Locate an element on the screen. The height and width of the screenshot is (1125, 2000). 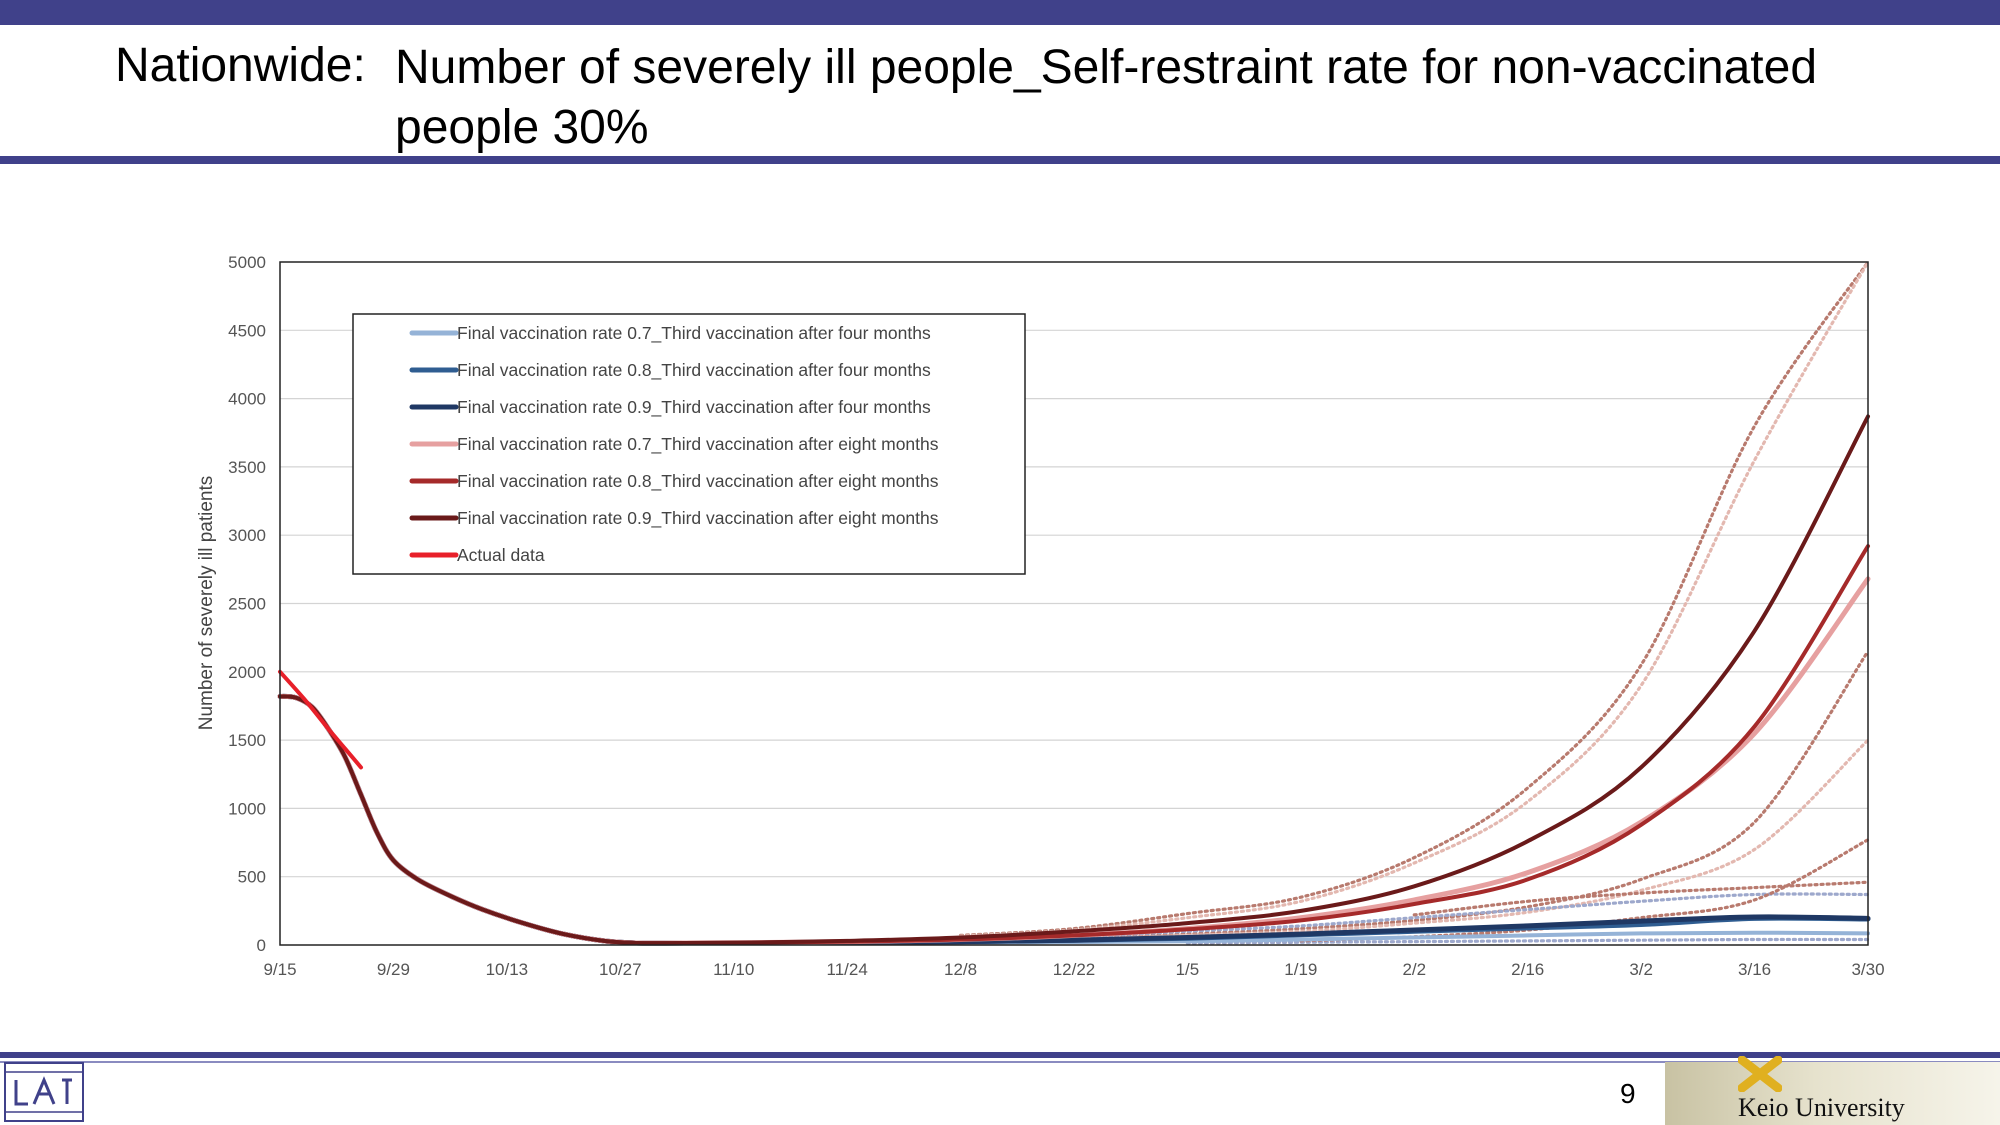
y-tick-label: 2000 is located at coordinates (247, 672).